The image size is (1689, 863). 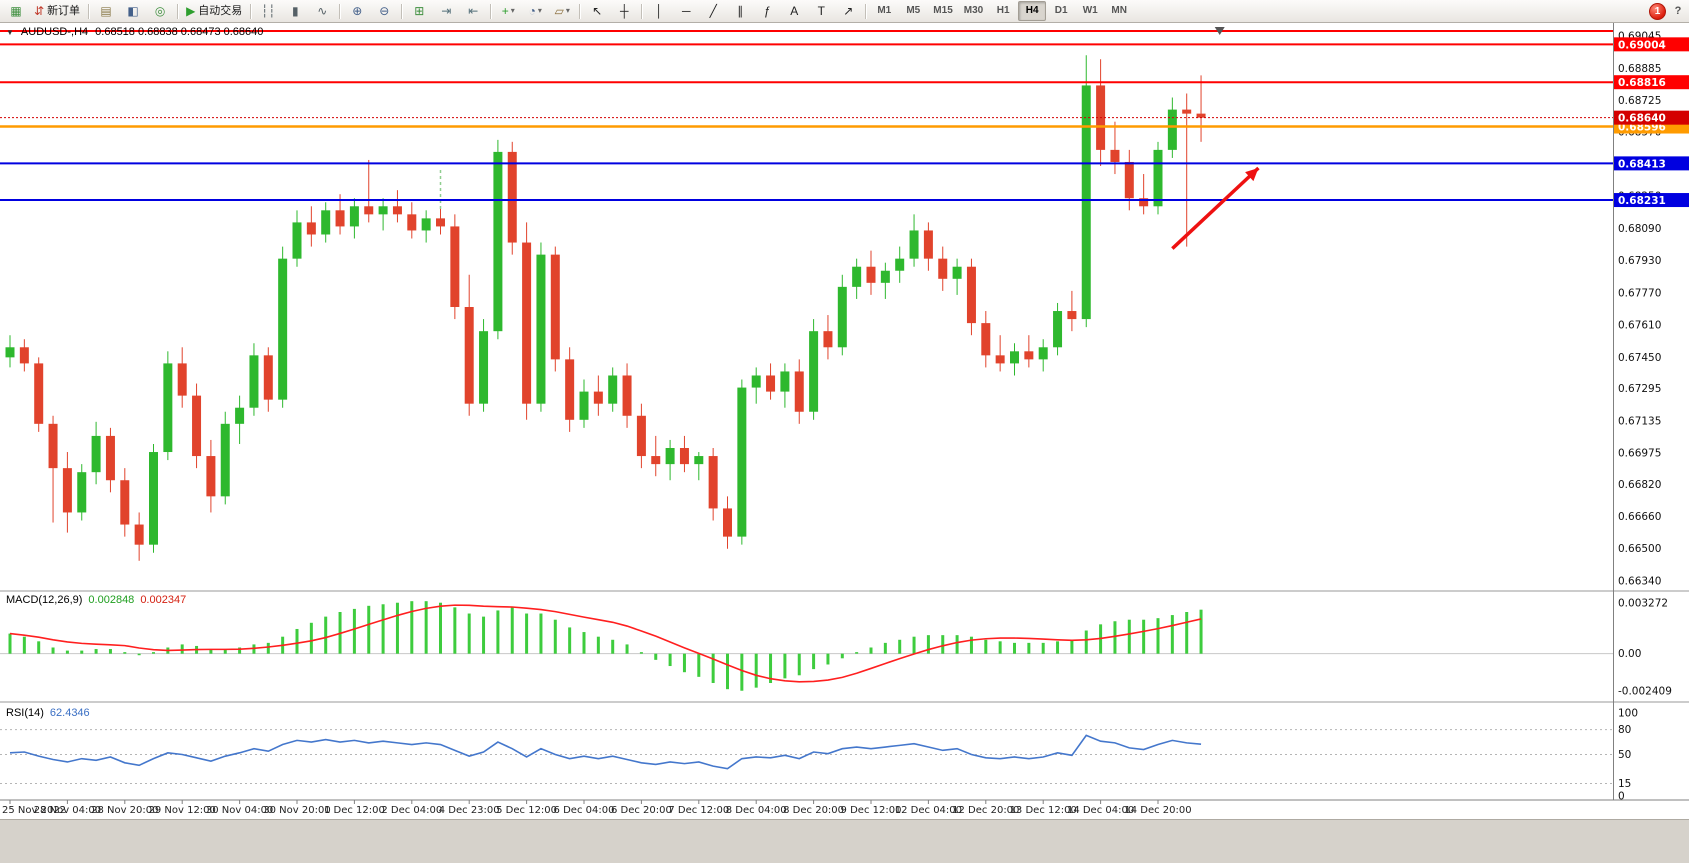 What do you see at coordinates (469, 810) in the screenshot?
I see `svg-text: 4 Dec 23:00` at bounding box center [469, 810].